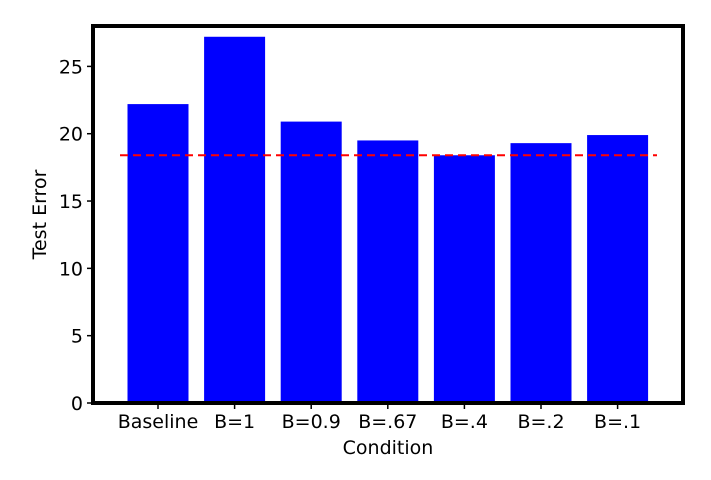 The image size is (711, 480). I want to click on y-tick-label: 10, so click(71, 269).